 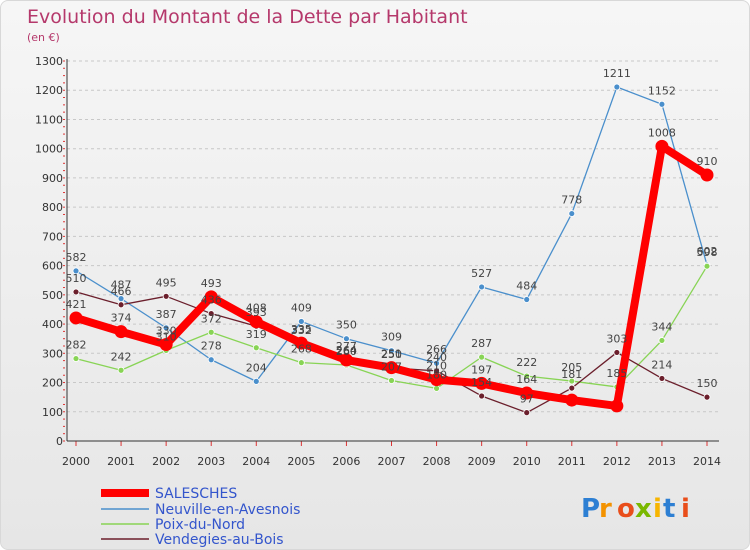 What do you see at coordinates (661, 326) in the screenshot?
I see `data-label-poix-du-nord: 344` at bounding box center [661, 326].